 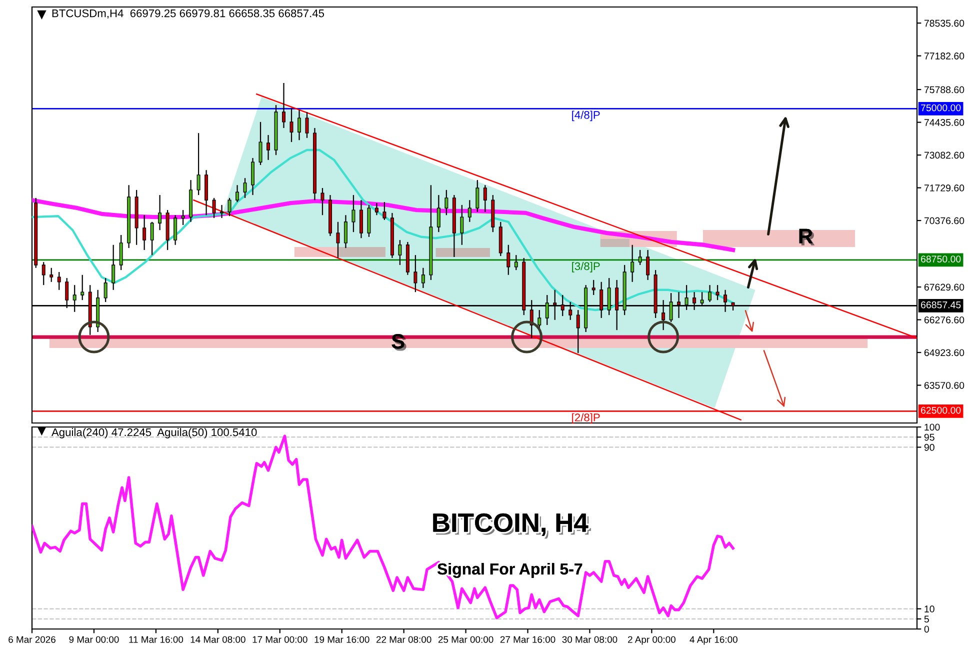 What do you see at coordinates (944, 220) in the screenshot?
I see `y-tick-label: 70376.60` at bounding box center [944, 220].